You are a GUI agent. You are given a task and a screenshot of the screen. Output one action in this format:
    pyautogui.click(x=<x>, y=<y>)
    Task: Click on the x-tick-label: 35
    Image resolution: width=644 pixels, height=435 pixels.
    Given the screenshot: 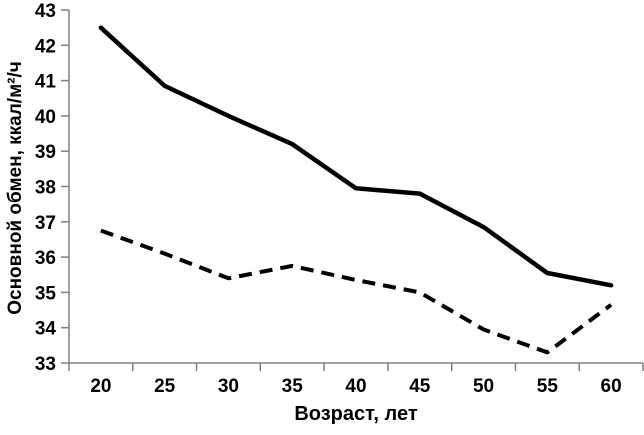 What is the action you would take?
    pyautogui.click(x=293, y=386)
    